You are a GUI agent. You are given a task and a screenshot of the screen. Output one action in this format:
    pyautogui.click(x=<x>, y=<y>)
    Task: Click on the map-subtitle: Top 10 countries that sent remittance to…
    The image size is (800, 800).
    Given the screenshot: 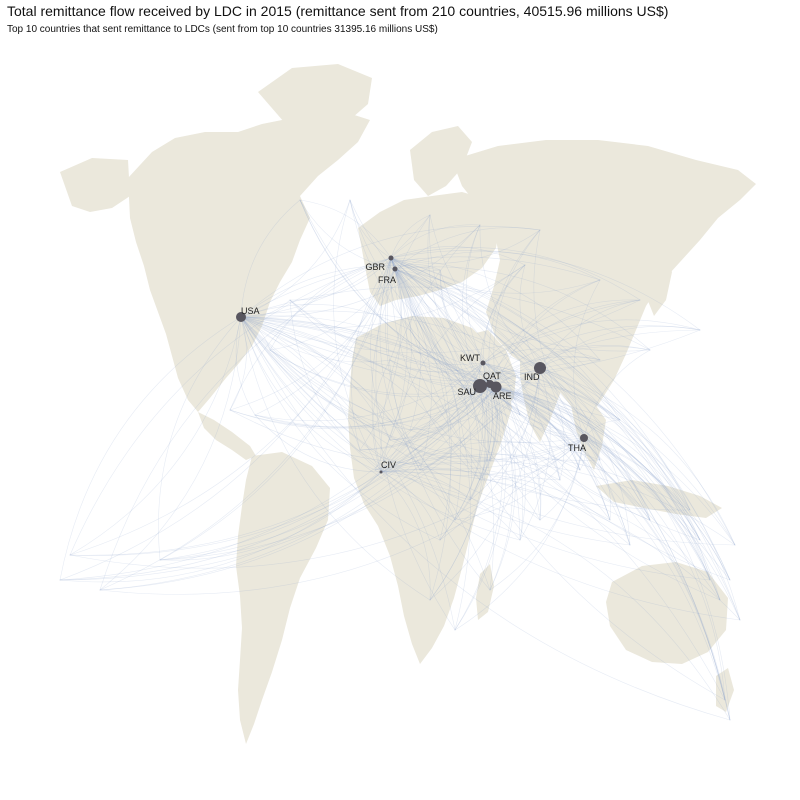 What is the action you would take?
    pyautogui.click(x=222, y=29)
    